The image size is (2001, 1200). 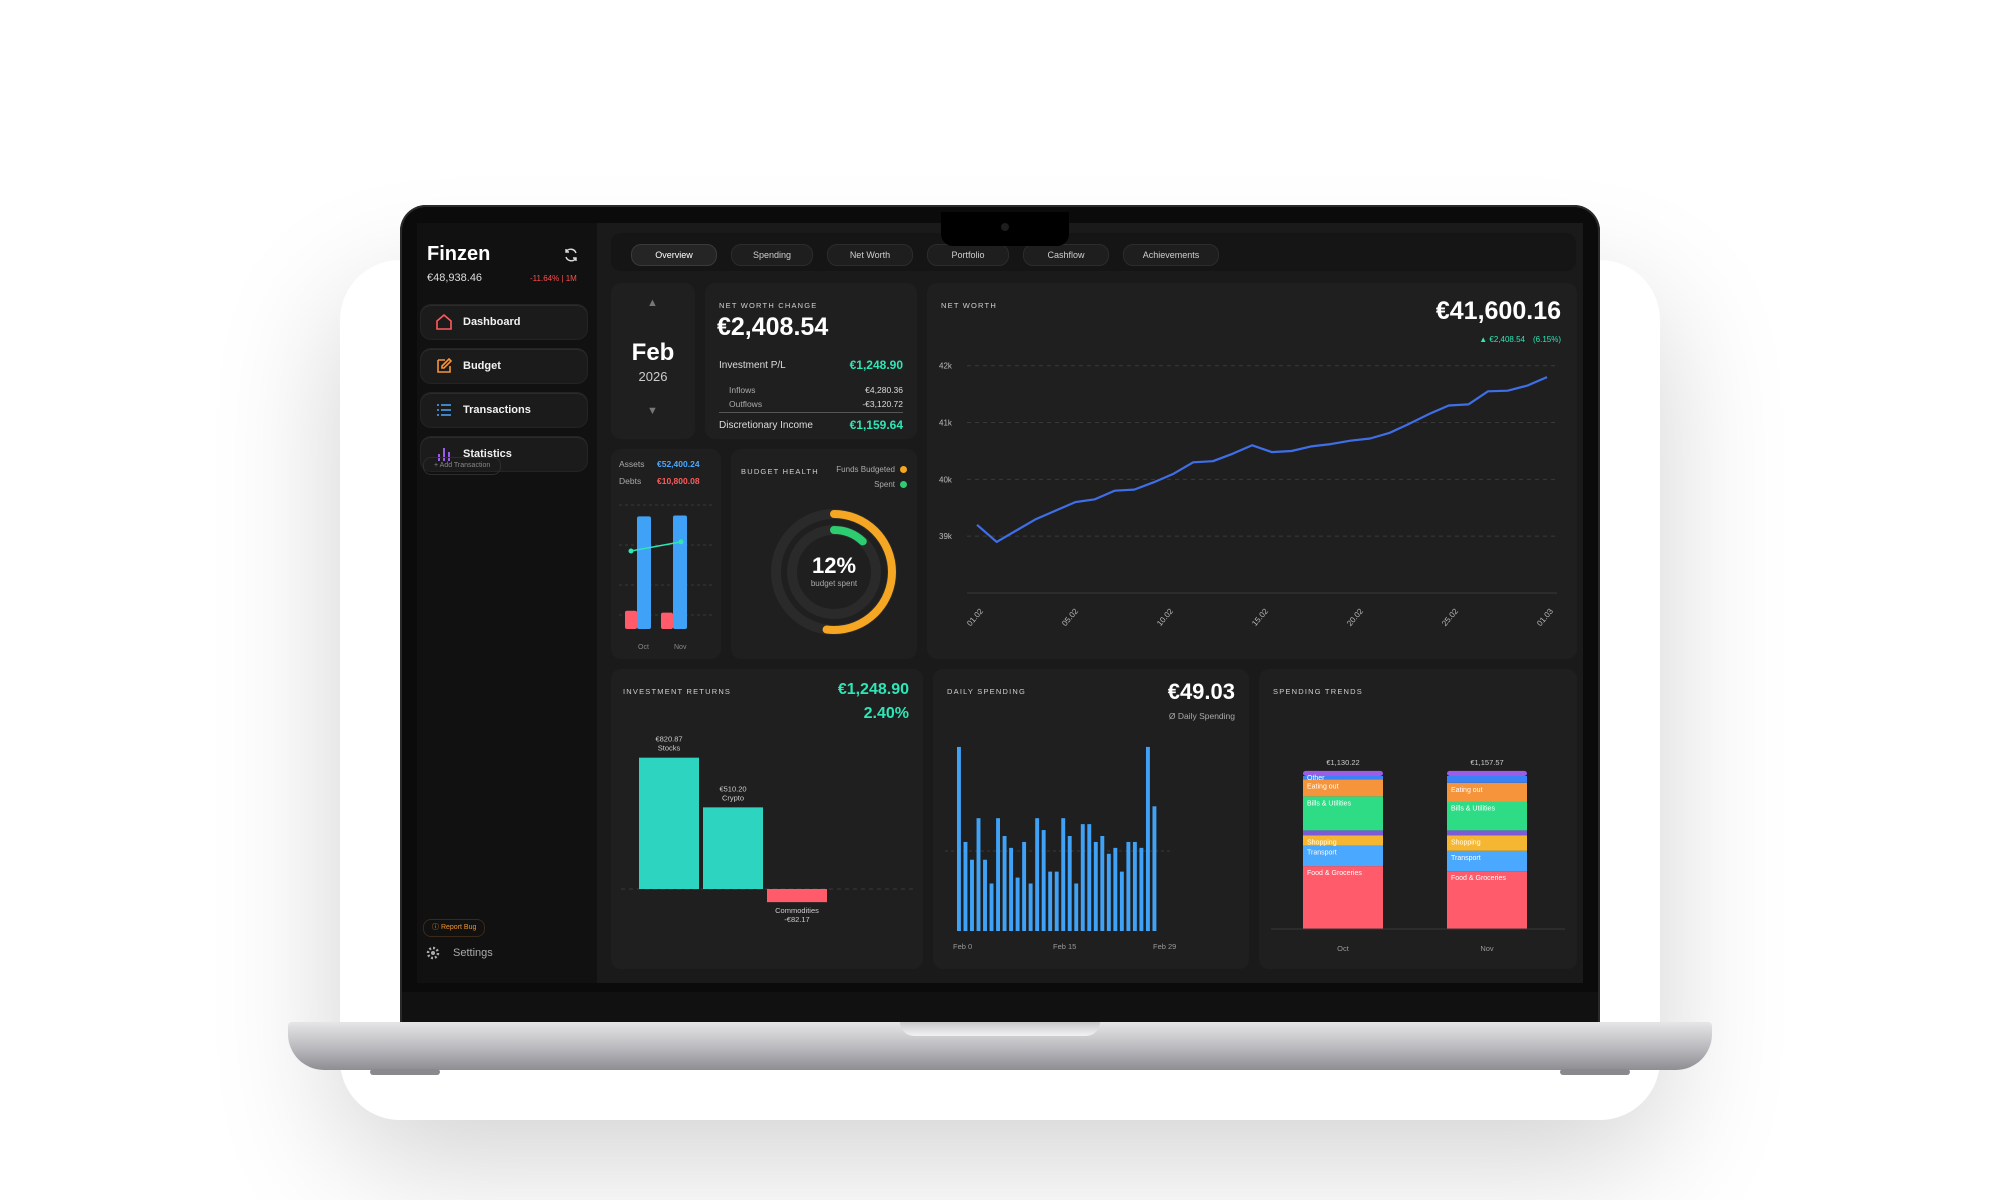 I want to click on investment-returns-pct: 2.40%, so click(x=886, y=713).